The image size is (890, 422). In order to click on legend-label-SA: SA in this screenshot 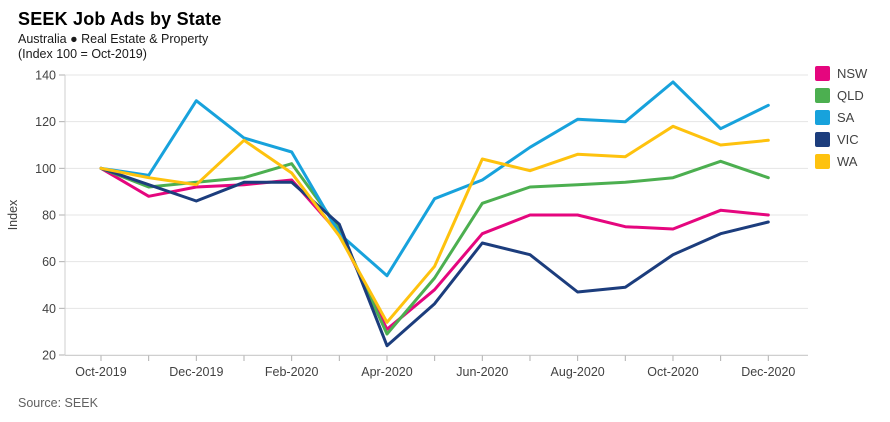, I will do `click(846, 117)`.